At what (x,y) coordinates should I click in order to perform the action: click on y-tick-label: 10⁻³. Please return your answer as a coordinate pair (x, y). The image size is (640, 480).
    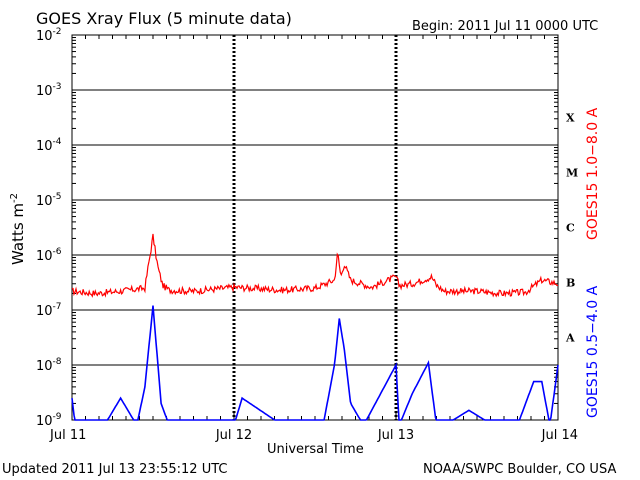
    Looking at the image, I should click on (49, 90).